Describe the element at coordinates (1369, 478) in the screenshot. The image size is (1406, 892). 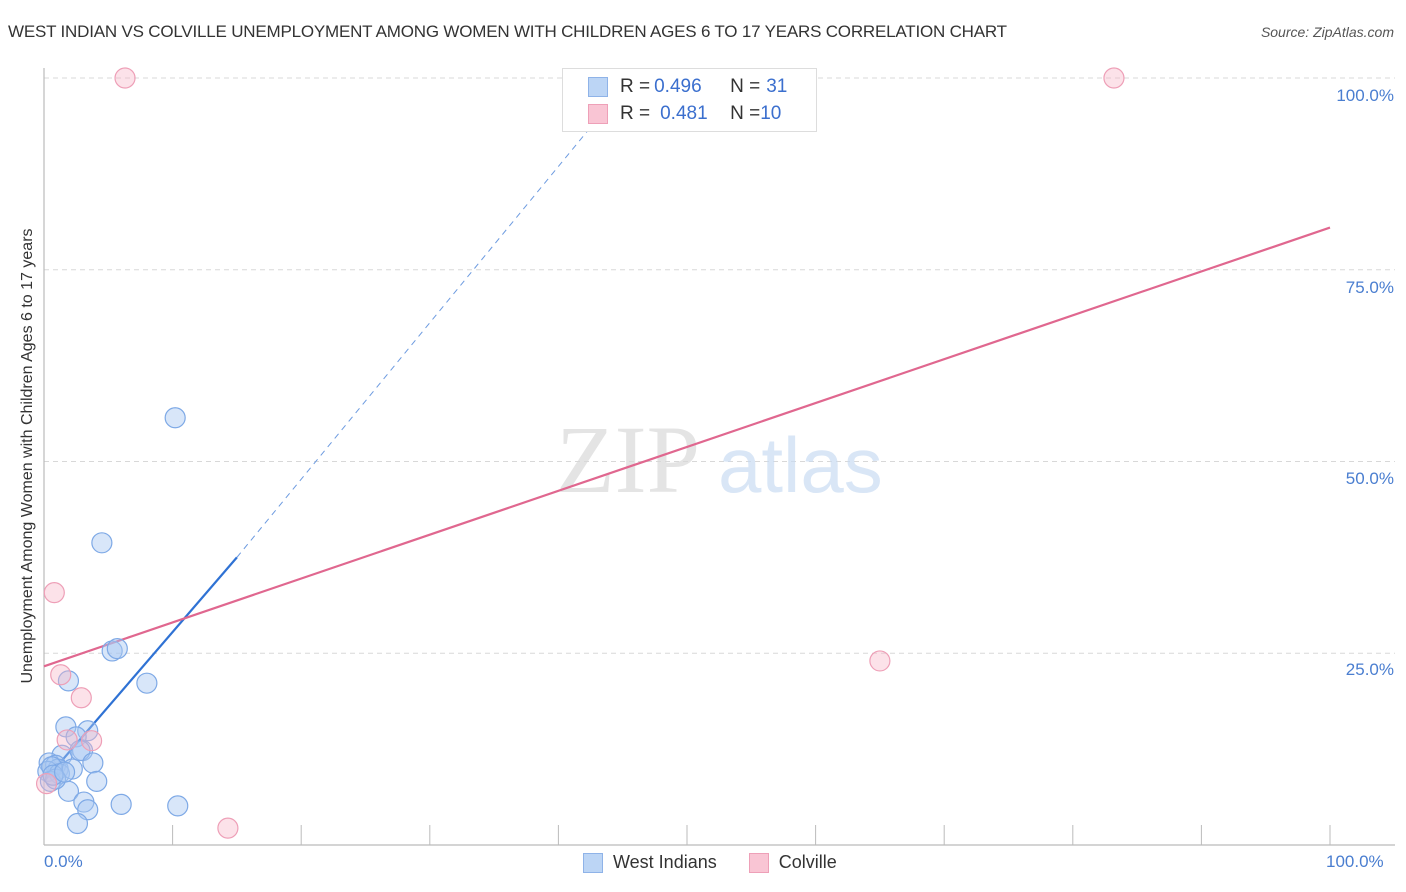
I see `y-tick-50: 50.0%` at that location.